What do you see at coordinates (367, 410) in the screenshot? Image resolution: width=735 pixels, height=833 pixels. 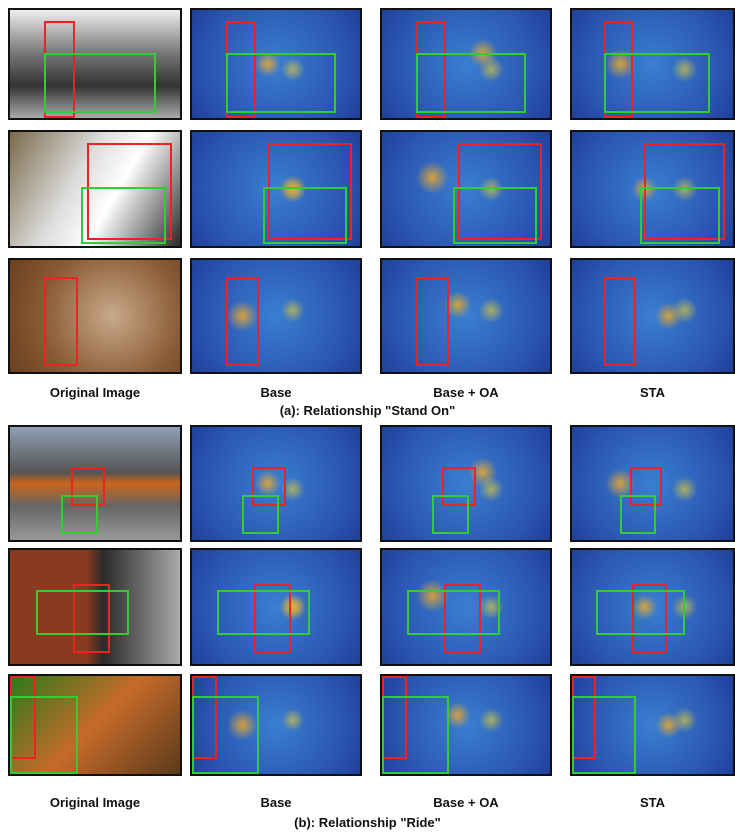 I see `panel-caption: (a): Relationship "Stand On"` at bounding box center [367, 410].